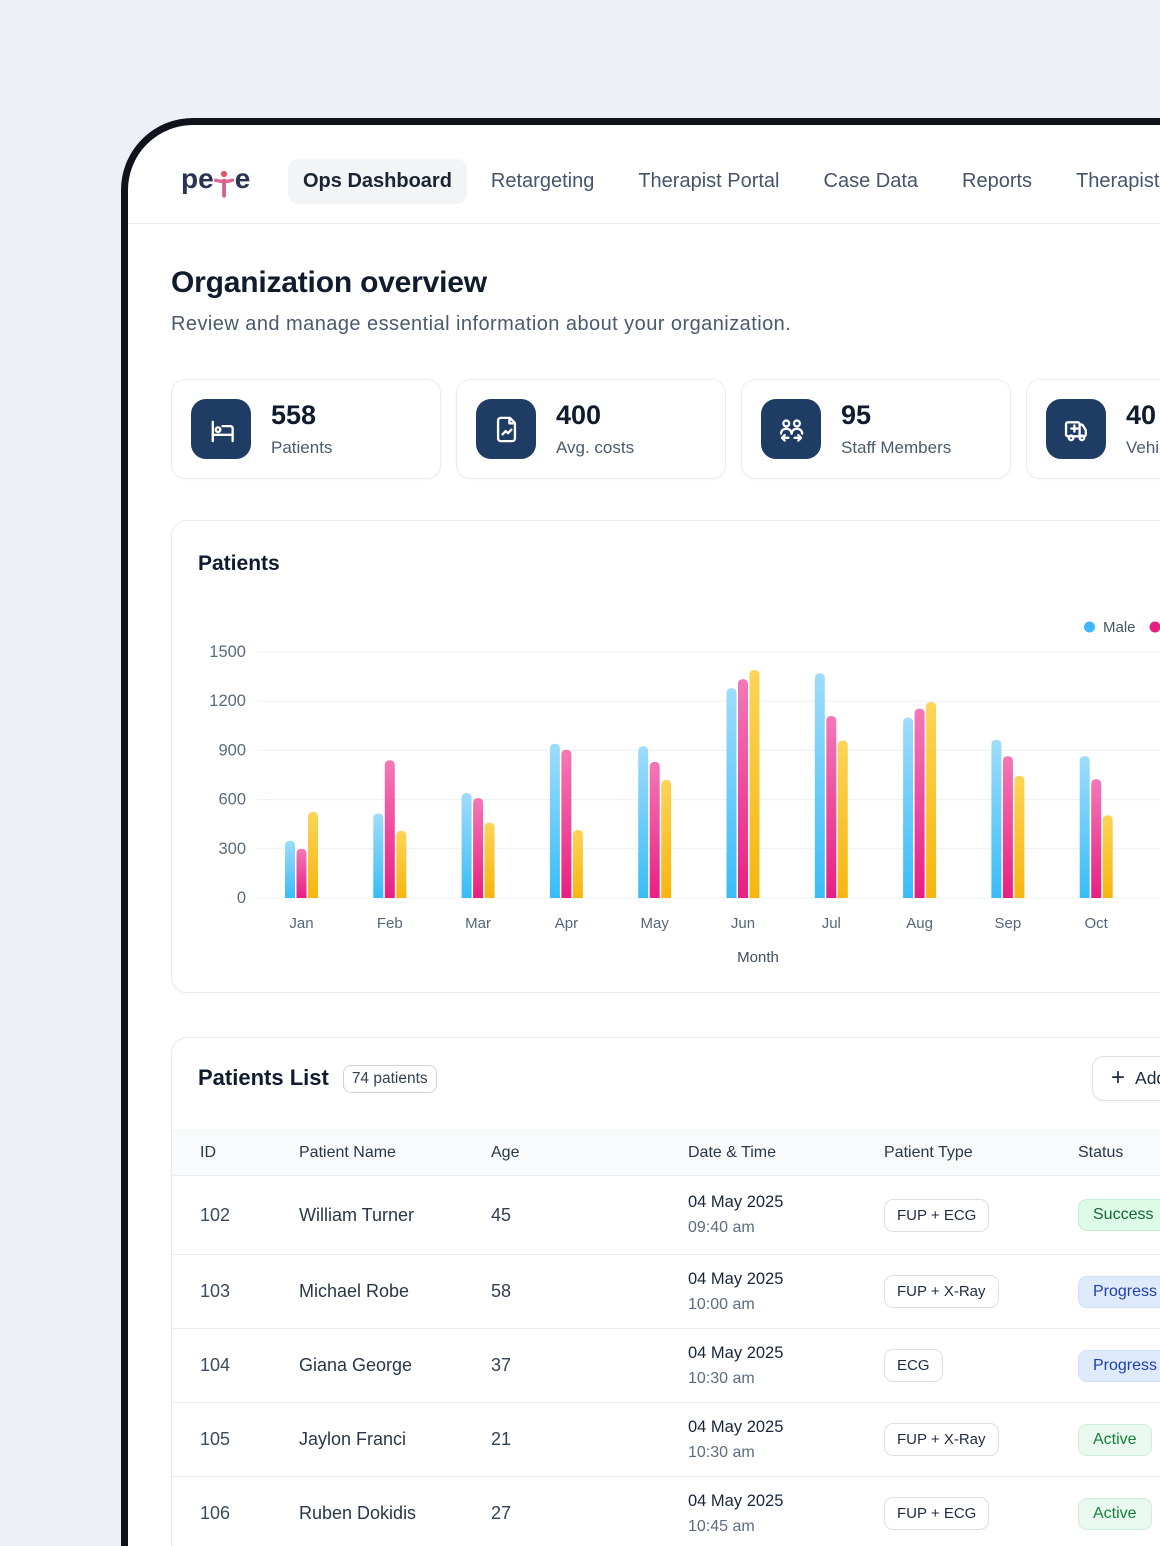 This screenshot has width=1160, height=1546. I want to click on svg-text: Apr, so click(566, 923).